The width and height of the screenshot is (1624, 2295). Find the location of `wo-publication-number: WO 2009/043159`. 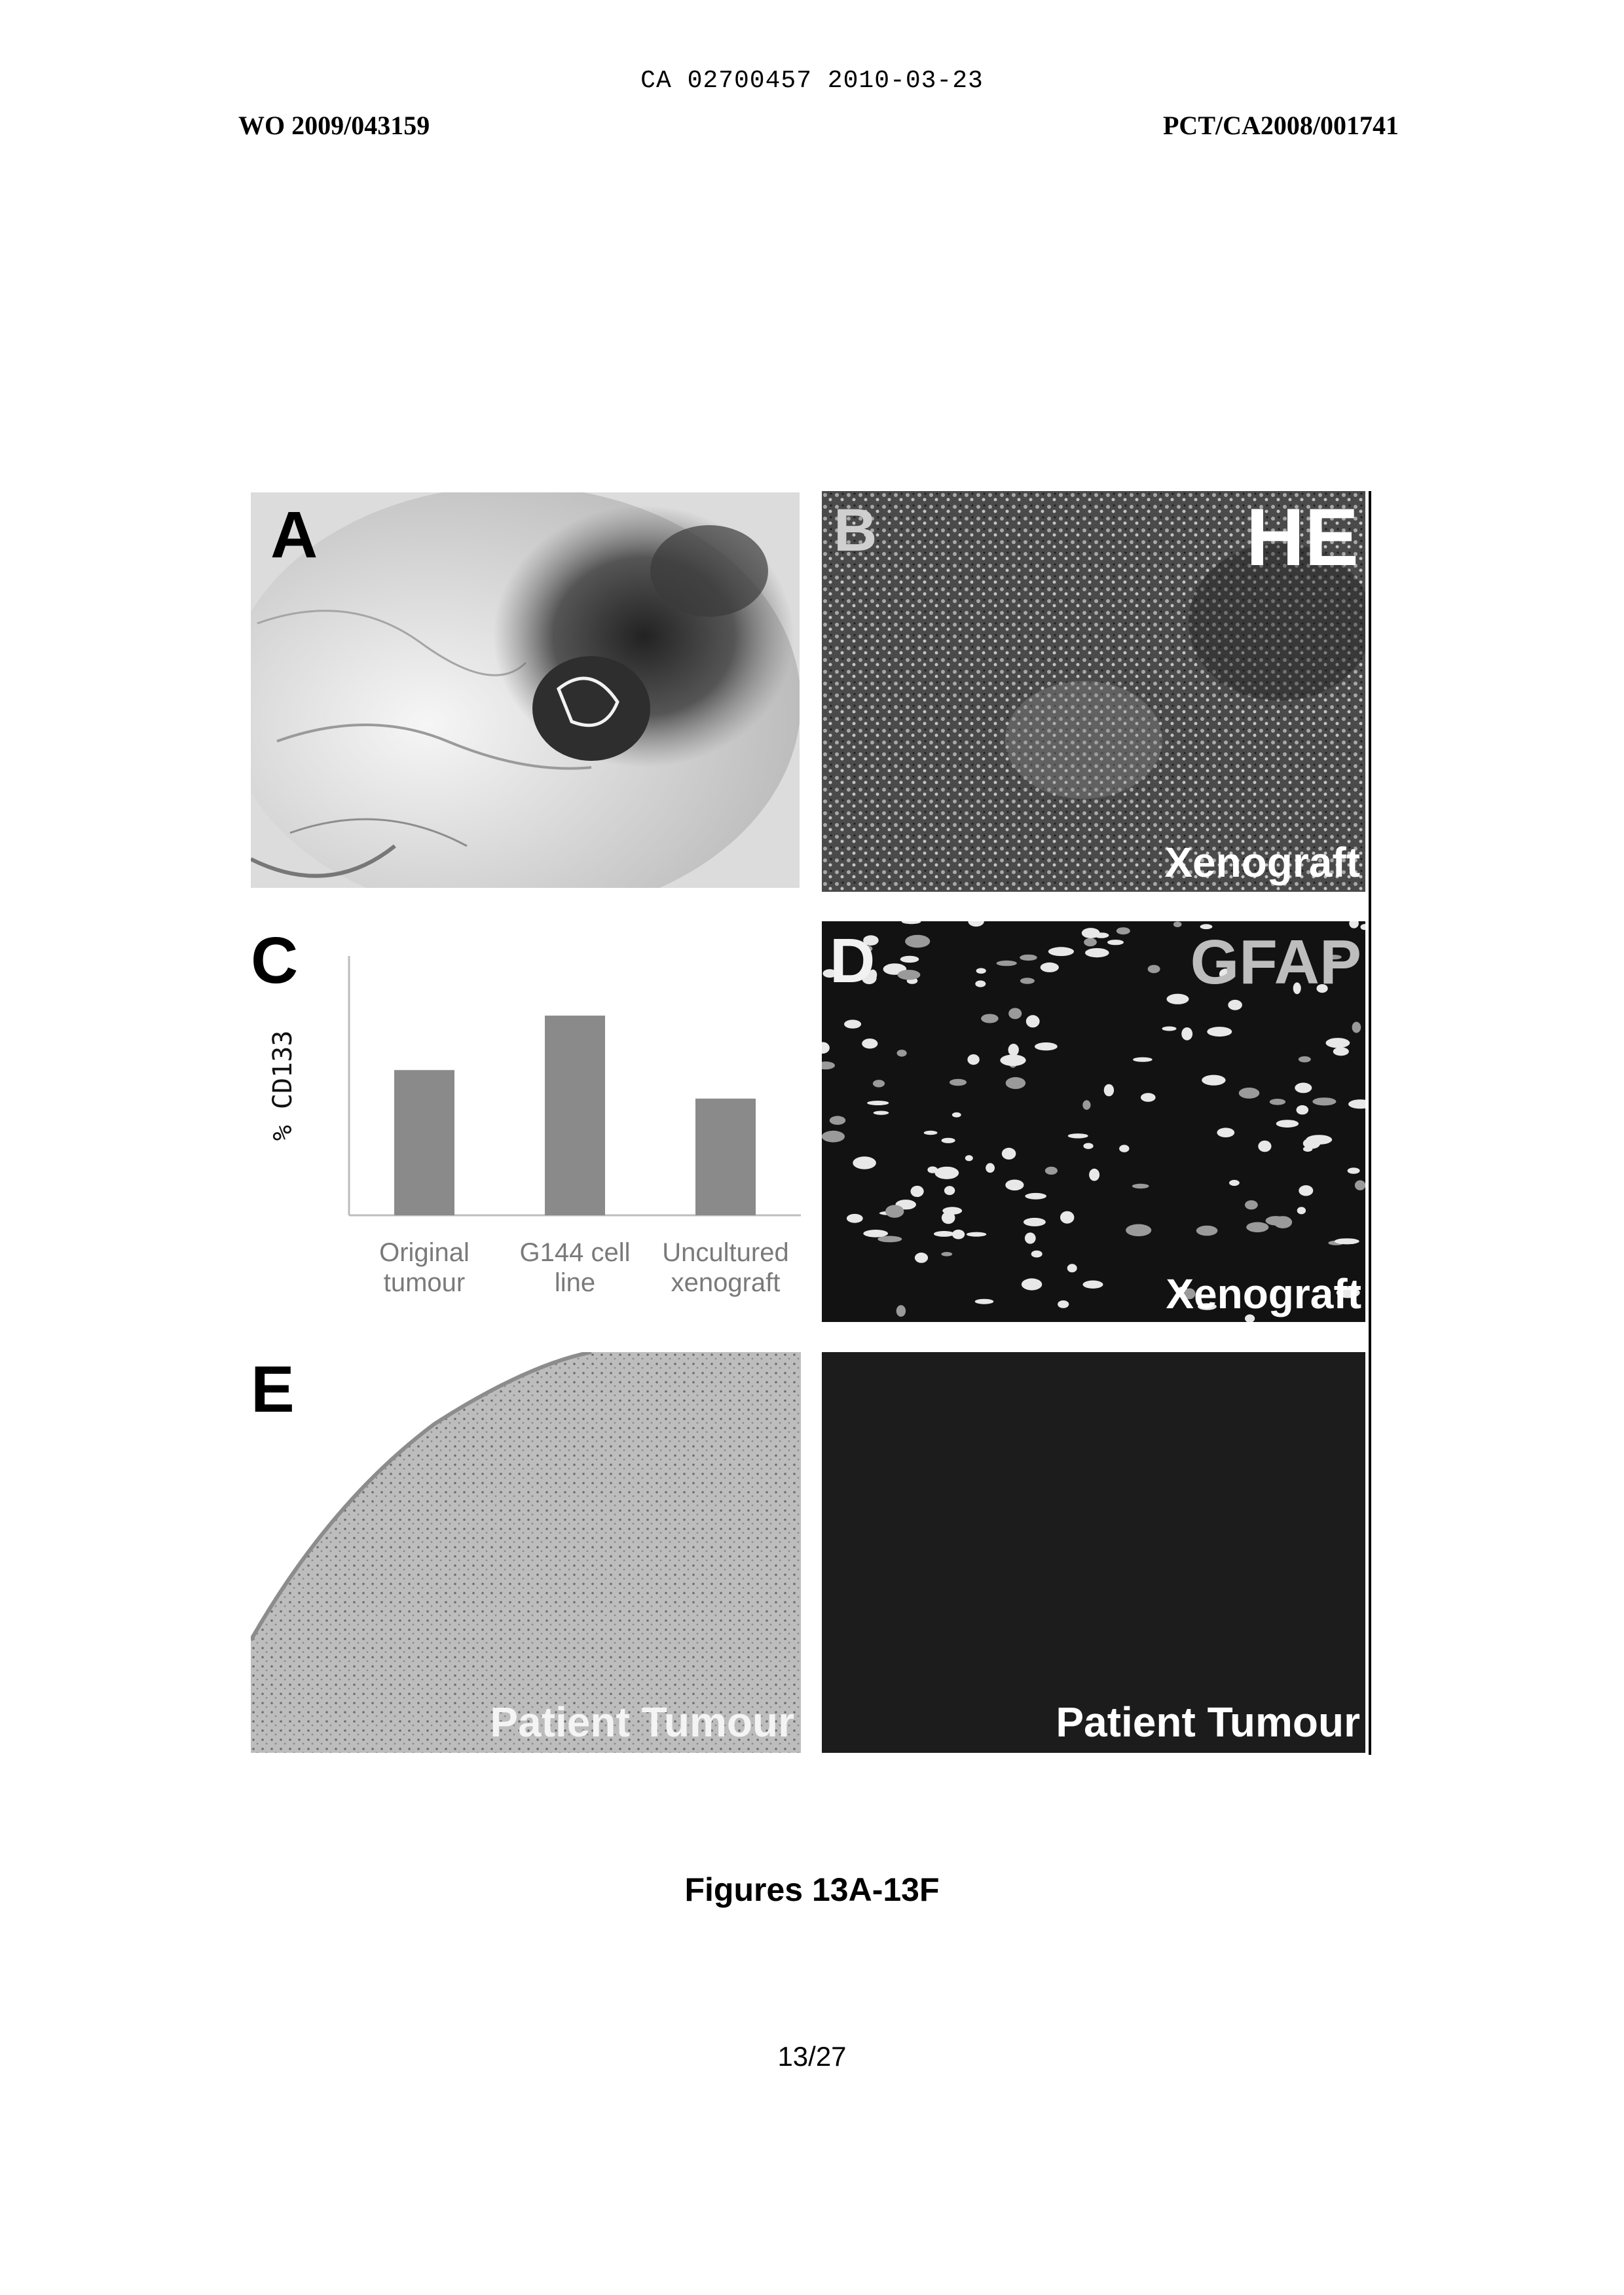

wo-publication-number: WO 2009/043159 is located at coordinates (334, 125).